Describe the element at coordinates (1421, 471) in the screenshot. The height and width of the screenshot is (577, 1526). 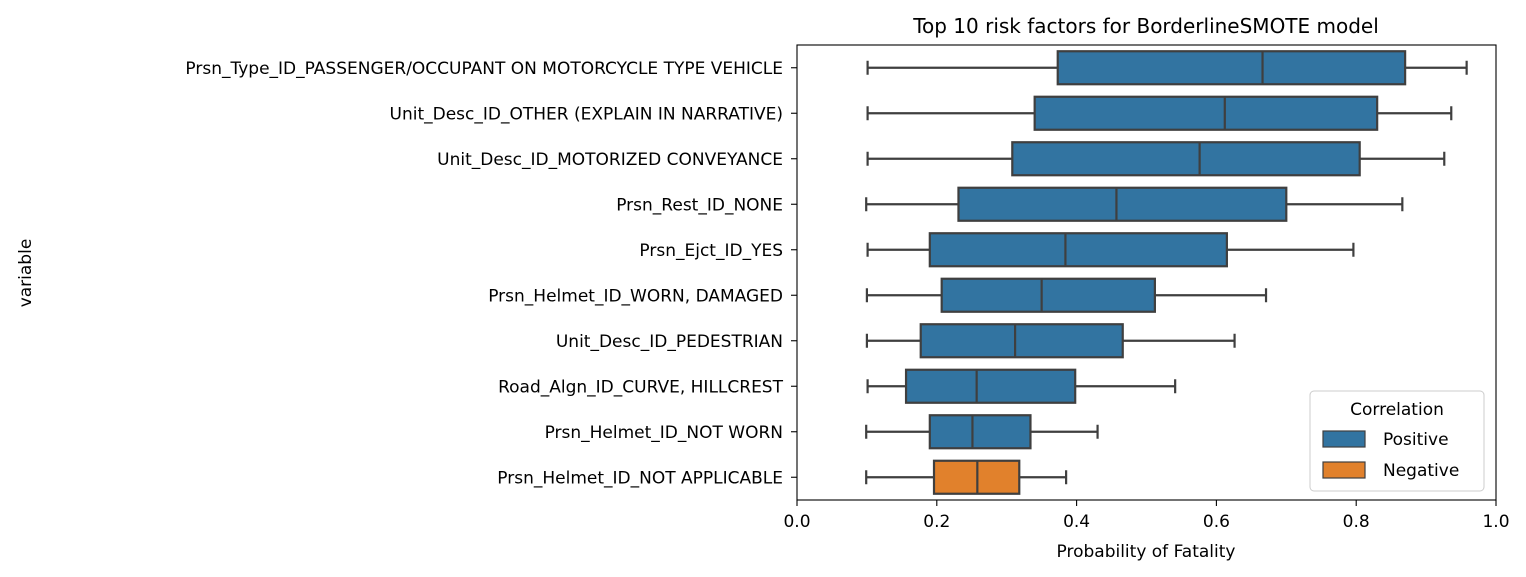
I see `legend-label: Negative` at that location.